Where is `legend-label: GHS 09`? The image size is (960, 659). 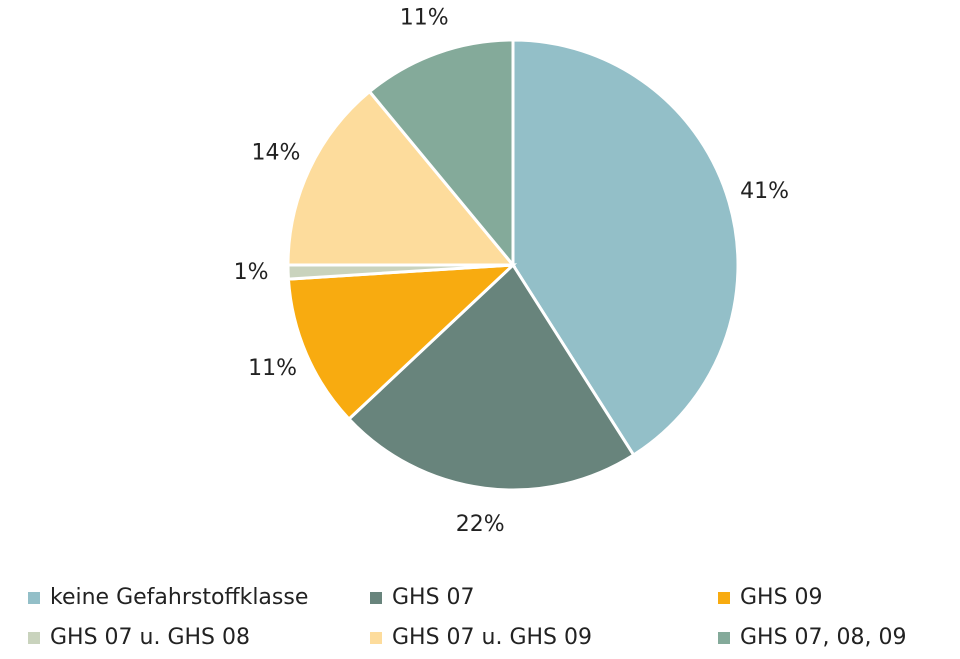 legend-label: GHS 09 is located at coordinates (781, 597).